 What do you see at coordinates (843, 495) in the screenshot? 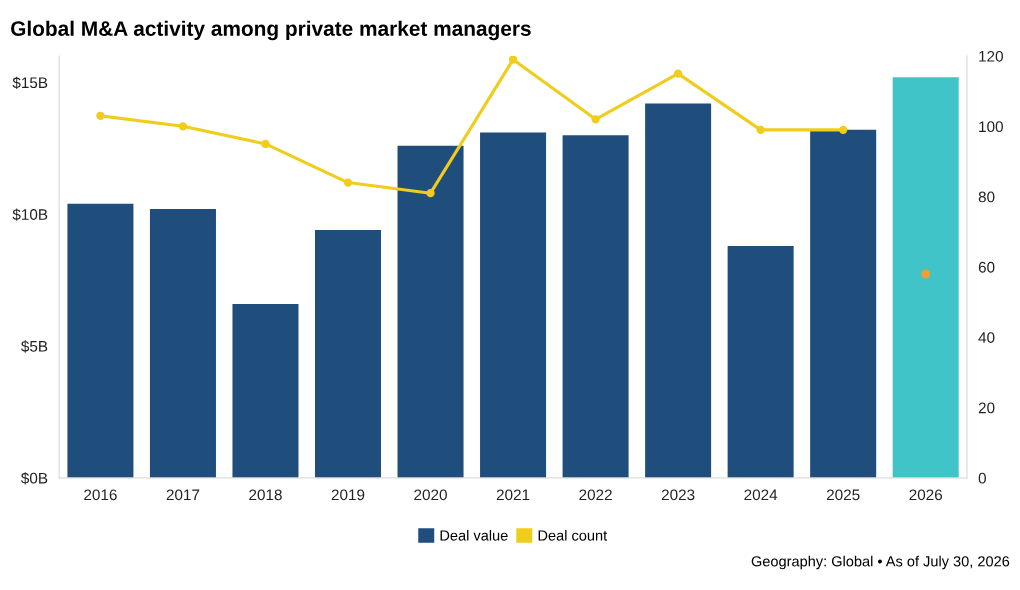
I see `x-tick-label: 2025` at bounding box center [843, 495].